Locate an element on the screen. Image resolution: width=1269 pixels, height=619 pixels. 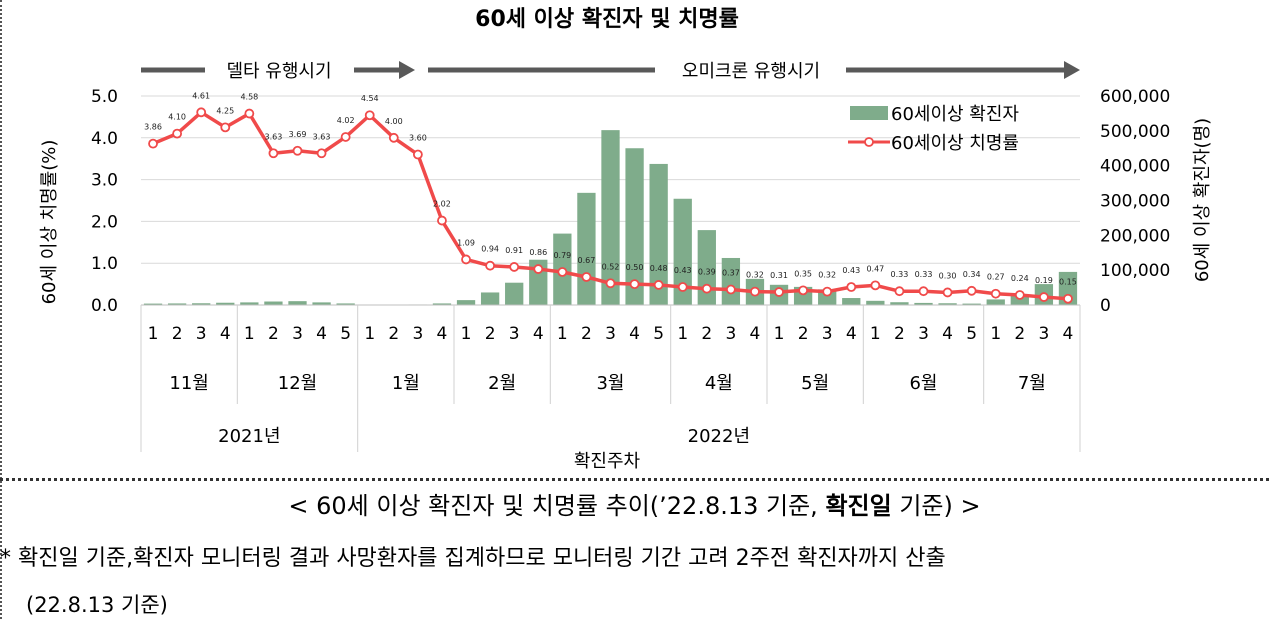
data-label: 0.35 is located at coordinates (803, 273).